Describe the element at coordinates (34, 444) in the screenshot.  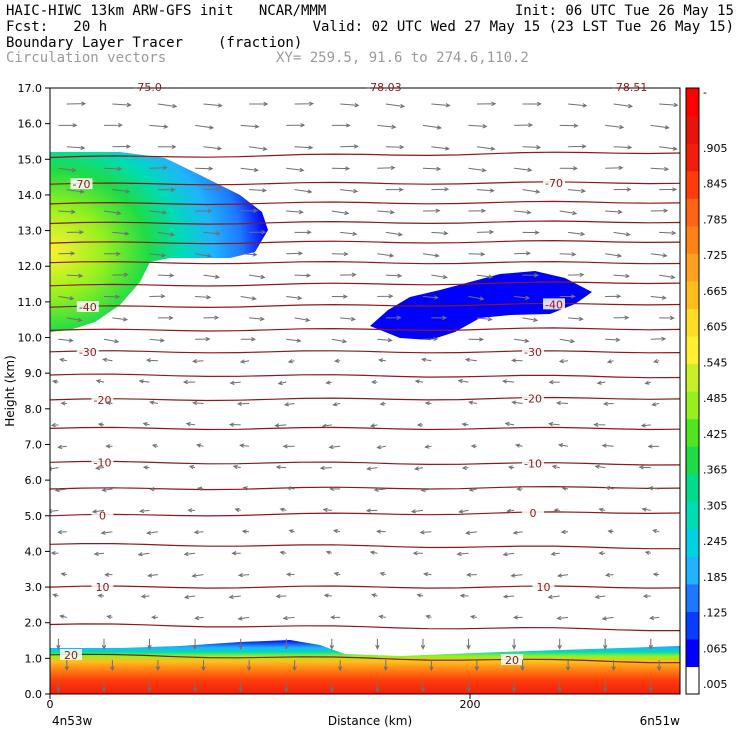
I see `y-tick-label: 7.0` at that location.